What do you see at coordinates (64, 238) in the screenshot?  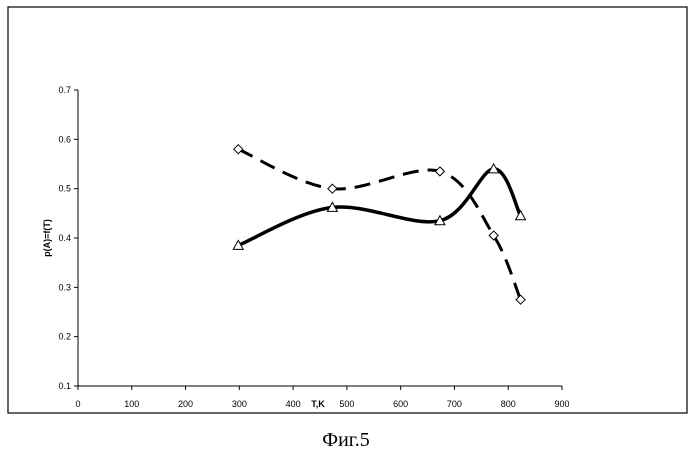 I see `y-tick-label: 0.4` at bounding box center [64, 238].